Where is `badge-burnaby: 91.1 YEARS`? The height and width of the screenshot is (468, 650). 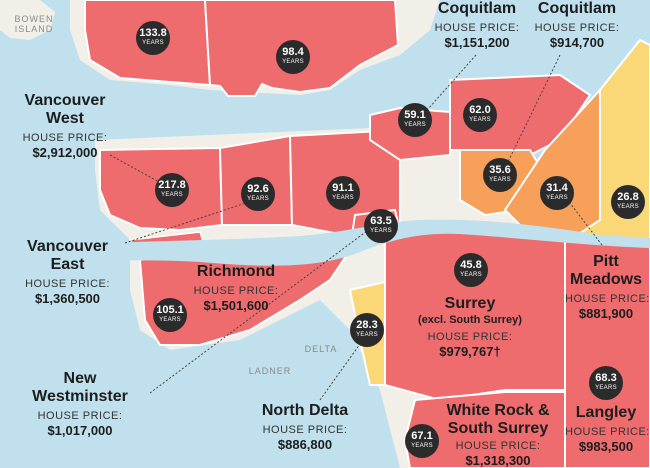 badge-burnaby: 91.1 YEARS is located at coordinates (343, 193).